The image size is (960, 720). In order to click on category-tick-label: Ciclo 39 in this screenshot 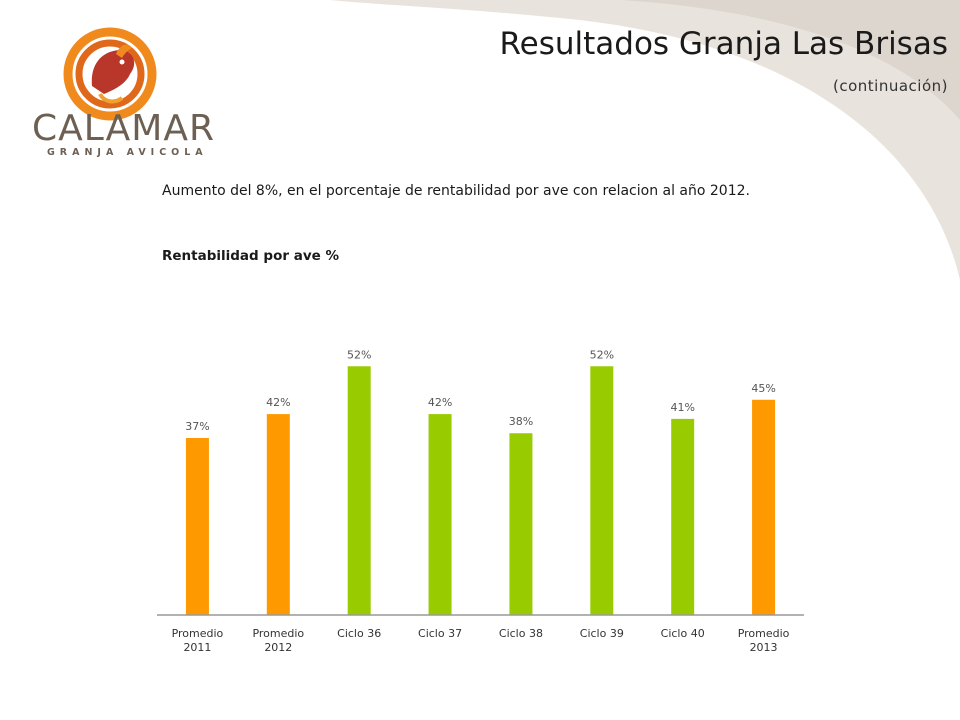, I will do `click(602, 633)`.